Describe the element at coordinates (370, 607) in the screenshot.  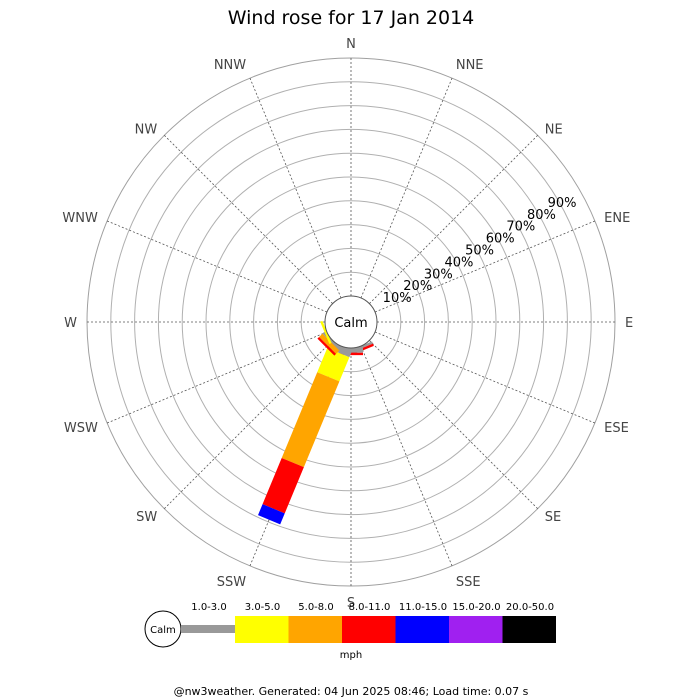
I see `legend-label-3: 8.0-11.0` at that location.